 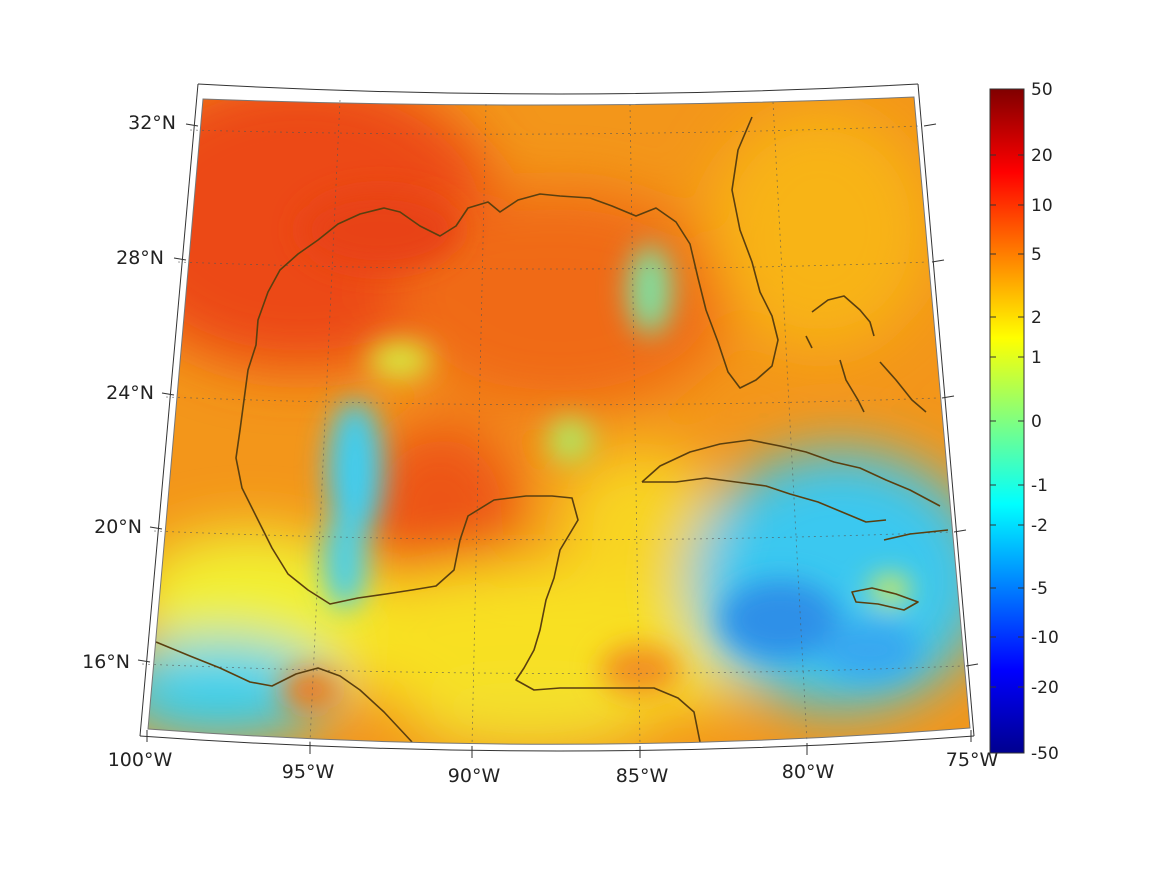 What do you see at coordinates (1042, 156) in the screenshot?
I see `colorbar-tick-label: 20` at bounding box center [1042, 156].